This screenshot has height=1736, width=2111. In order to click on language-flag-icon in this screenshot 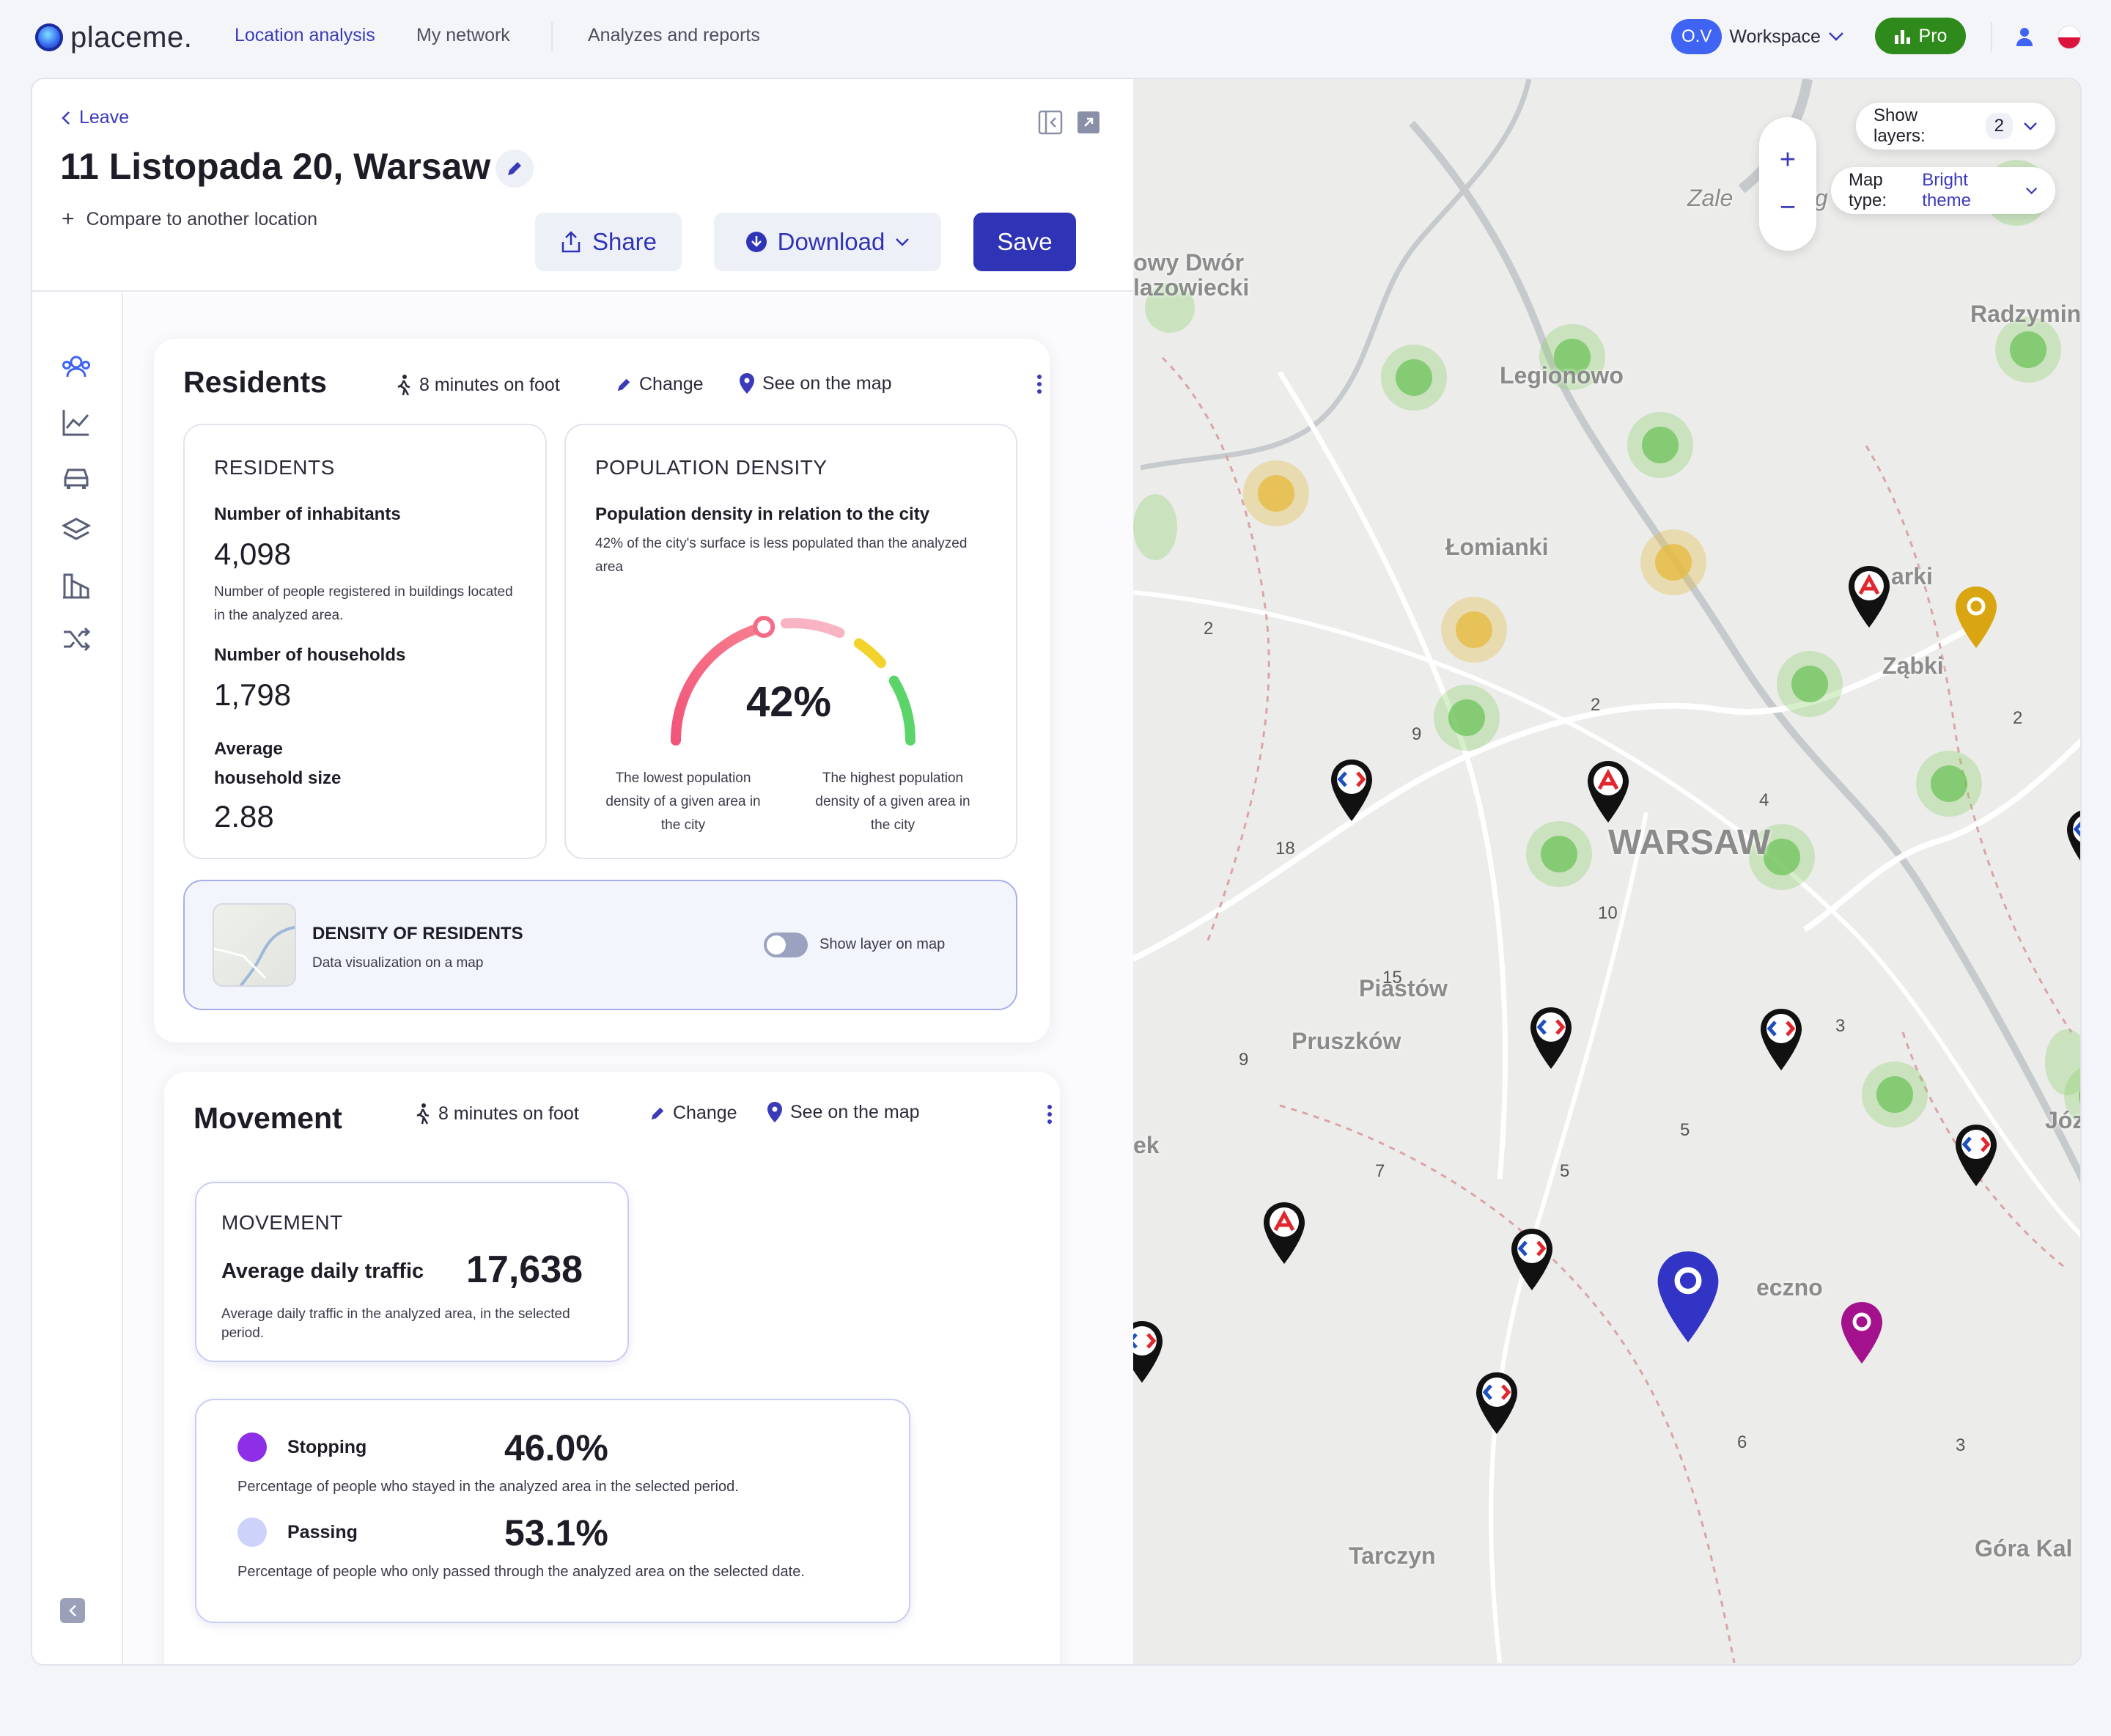, I will do `click(2069, 37)`.